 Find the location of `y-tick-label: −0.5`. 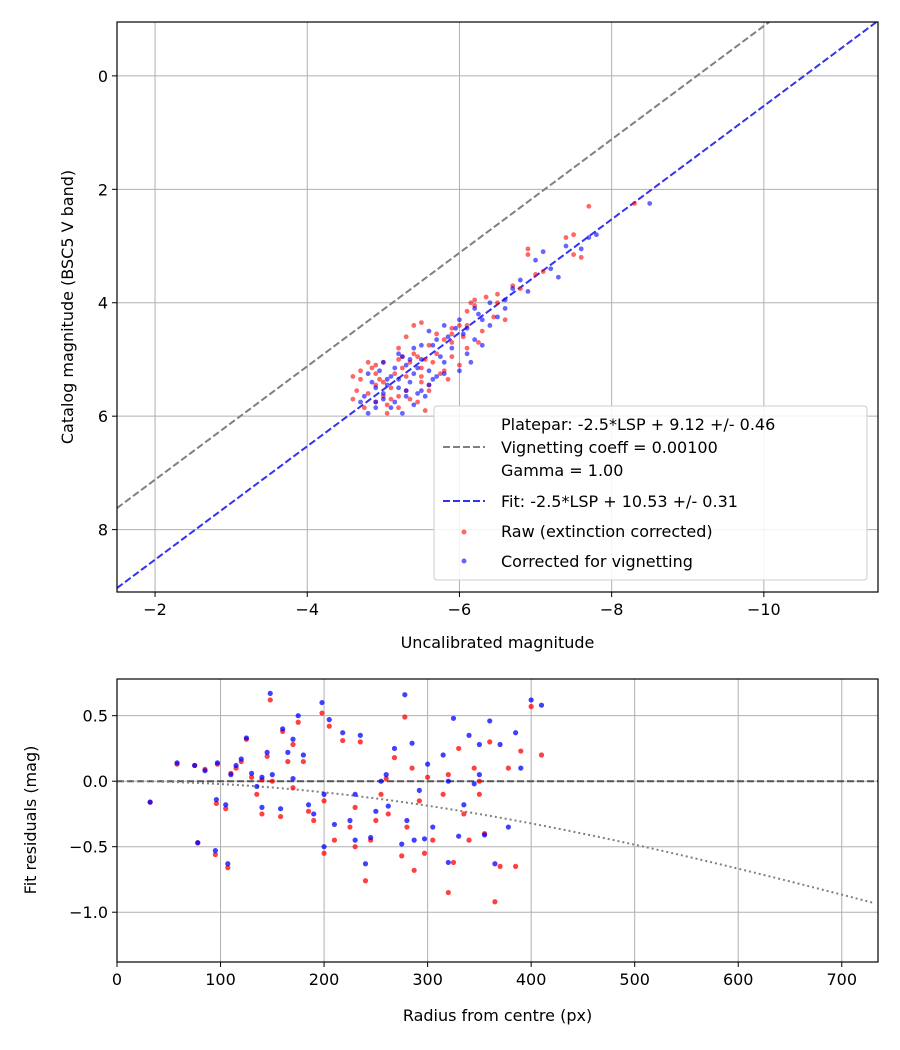

y-tick-label: −0.5 is located at coordinates (88, 847).